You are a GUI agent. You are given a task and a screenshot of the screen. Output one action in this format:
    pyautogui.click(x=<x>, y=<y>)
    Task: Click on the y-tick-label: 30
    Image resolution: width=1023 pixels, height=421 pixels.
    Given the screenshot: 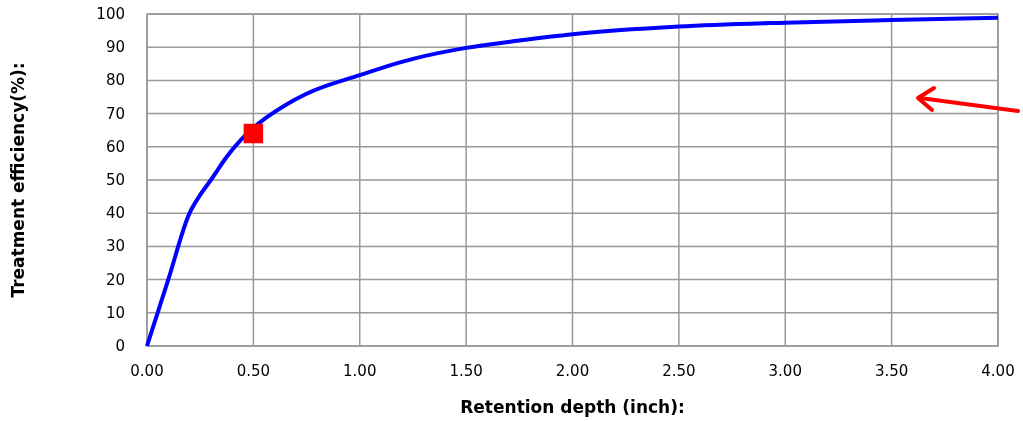 What is the action you would take?
    pyautogui.click(x=115, y=246)
    